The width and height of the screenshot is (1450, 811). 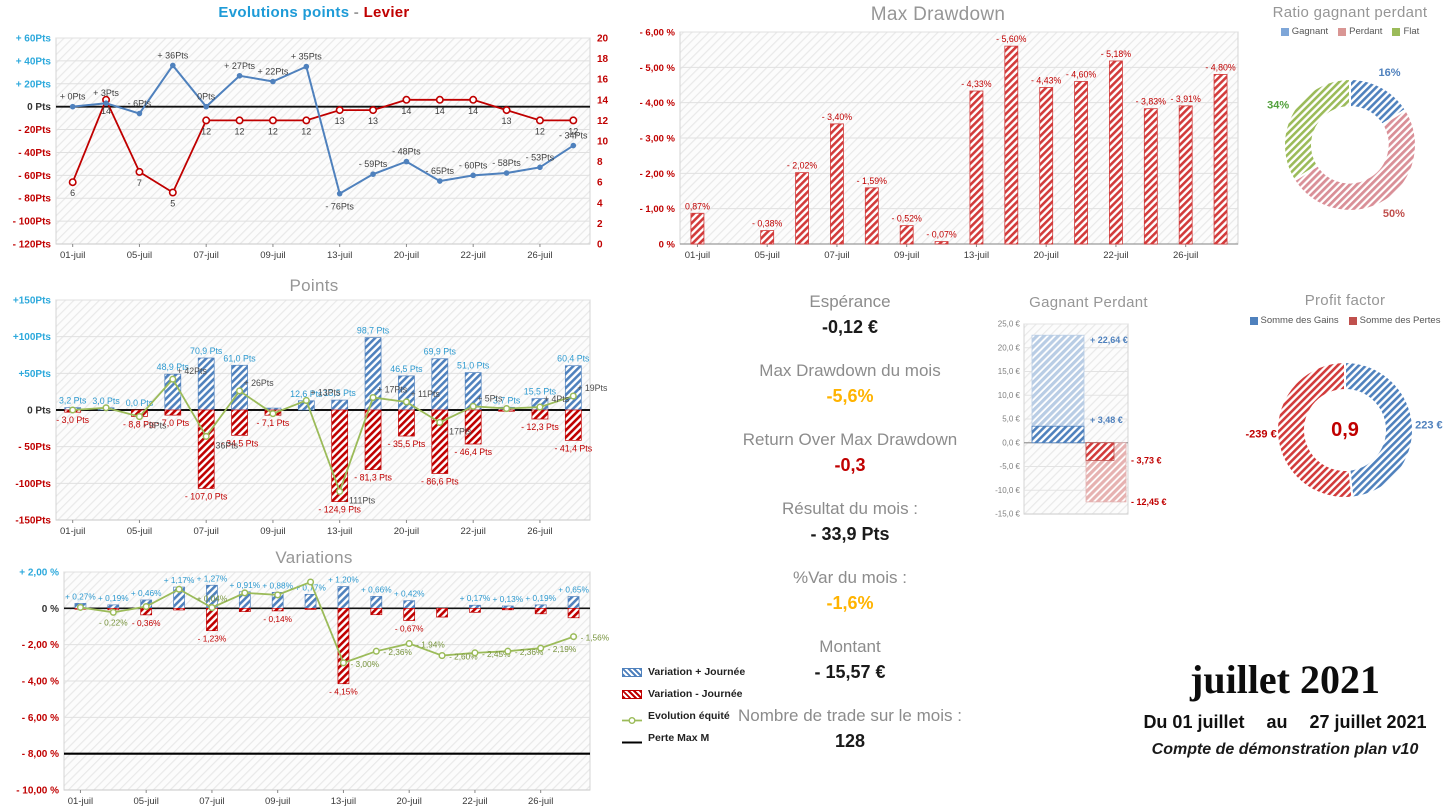 I want to click on svg-text: + 4Pts, so click(x=557, y=399).